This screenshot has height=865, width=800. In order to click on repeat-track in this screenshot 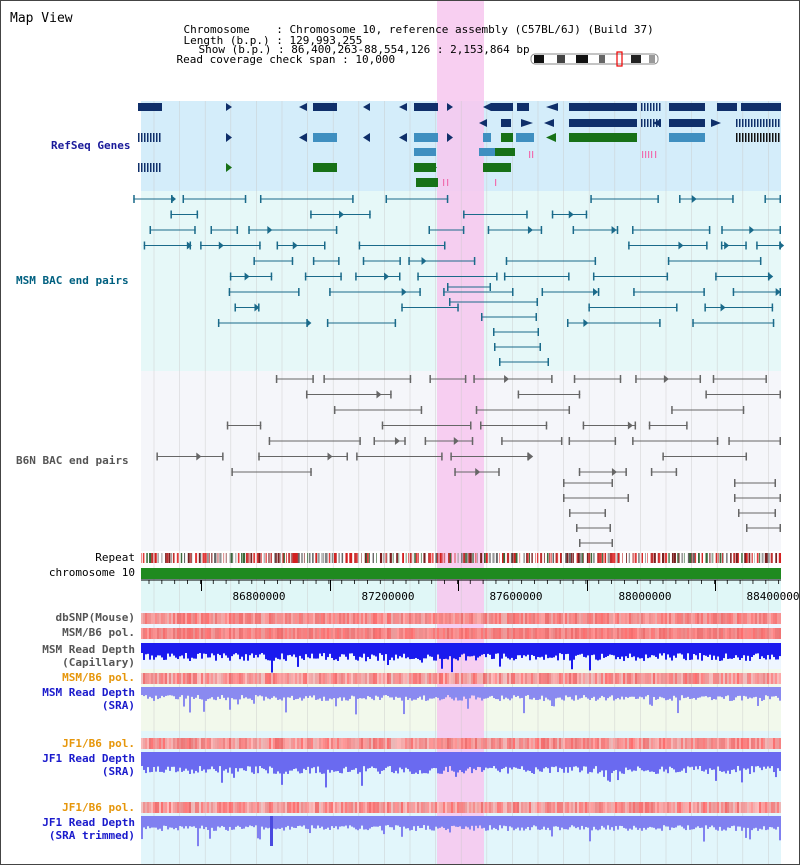, I will do `click(461, 558)`.